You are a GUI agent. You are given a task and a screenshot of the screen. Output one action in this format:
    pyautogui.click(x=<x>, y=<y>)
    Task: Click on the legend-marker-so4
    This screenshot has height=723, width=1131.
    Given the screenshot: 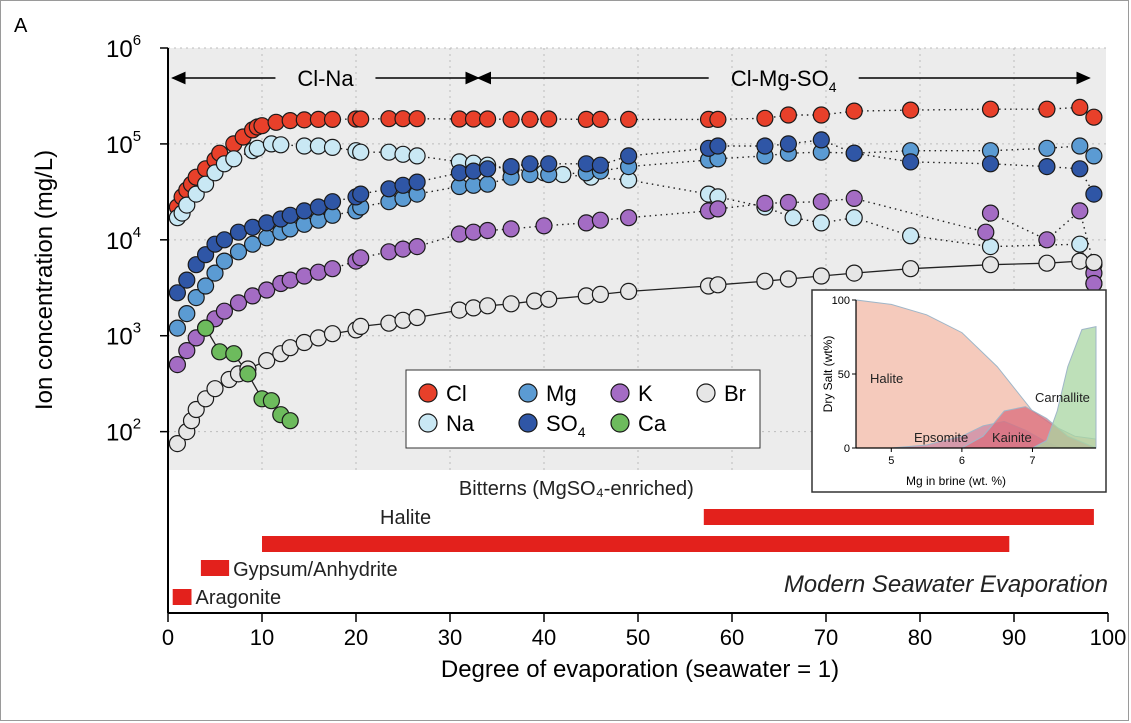 What is the action you would take?
    pyautogui.click(x=528, y=423)
    